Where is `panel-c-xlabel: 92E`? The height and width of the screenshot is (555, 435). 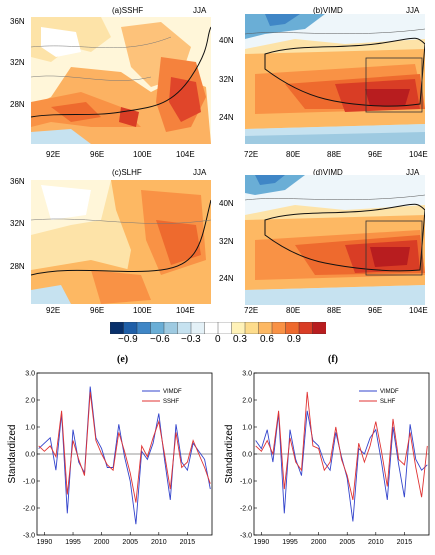
panel-c-xlabel: 92E is located at coordinates (53, 310).